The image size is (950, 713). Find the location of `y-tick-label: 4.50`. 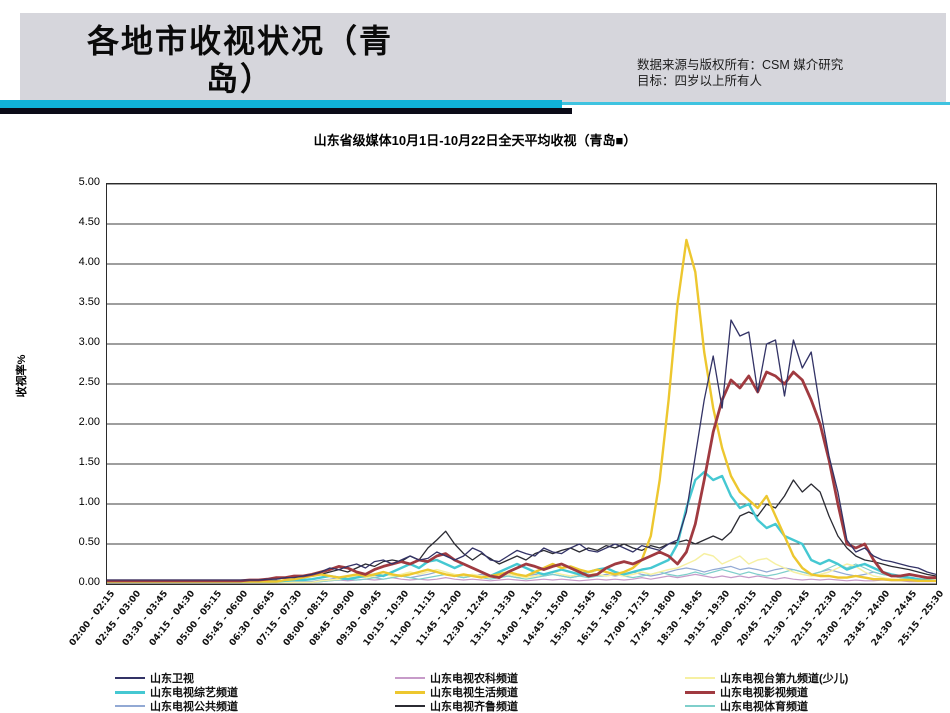

y-tick-label: 4.50 is located at coordinates (89, 222).